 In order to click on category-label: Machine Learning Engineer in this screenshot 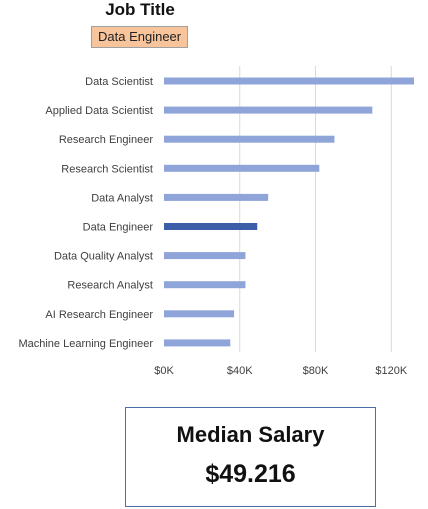, I will do `click(85, 344)`.